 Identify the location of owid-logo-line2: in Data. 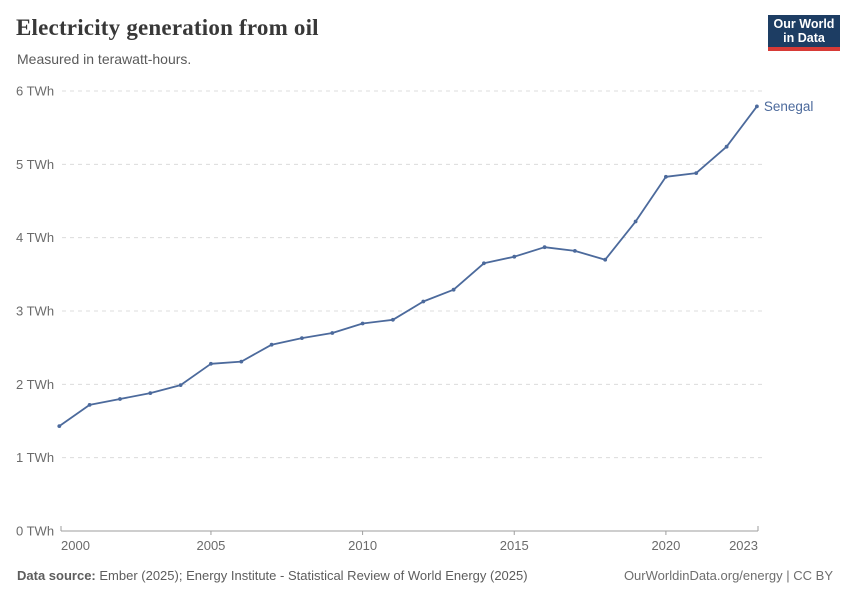
(804, 38).